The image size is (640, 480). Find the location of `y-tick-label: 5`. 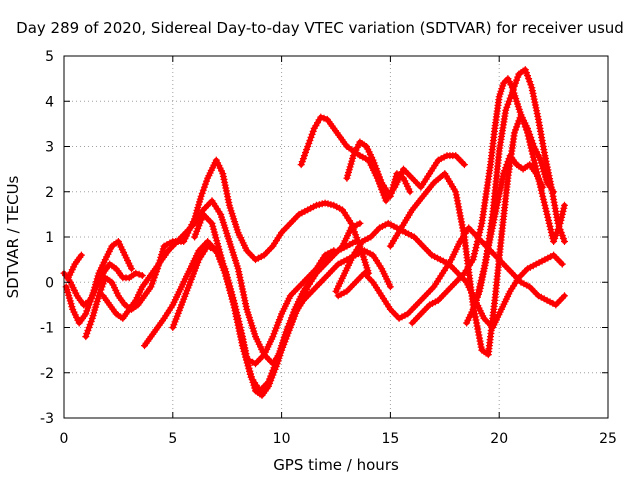

y-tick-label: 5 is located at coordinates (49, 57).